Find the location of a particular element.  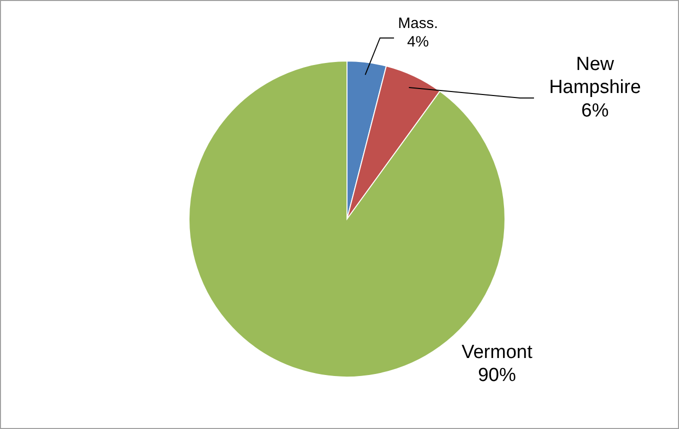

slice-label: New Hampshire is located at coordinates (595, 76).